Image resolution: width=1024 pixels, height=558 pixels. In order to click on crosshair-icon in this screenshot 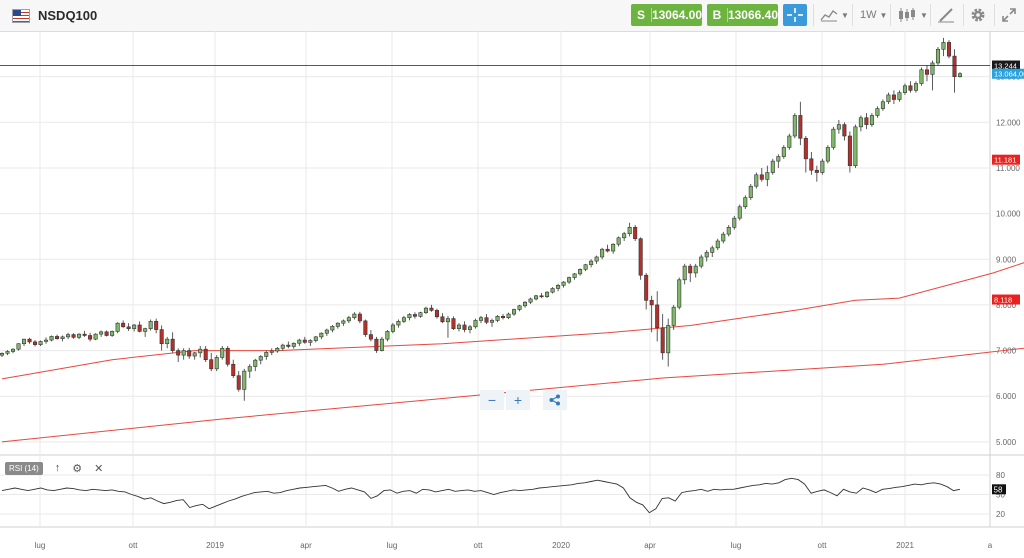, I will do `click(795, 15)`.